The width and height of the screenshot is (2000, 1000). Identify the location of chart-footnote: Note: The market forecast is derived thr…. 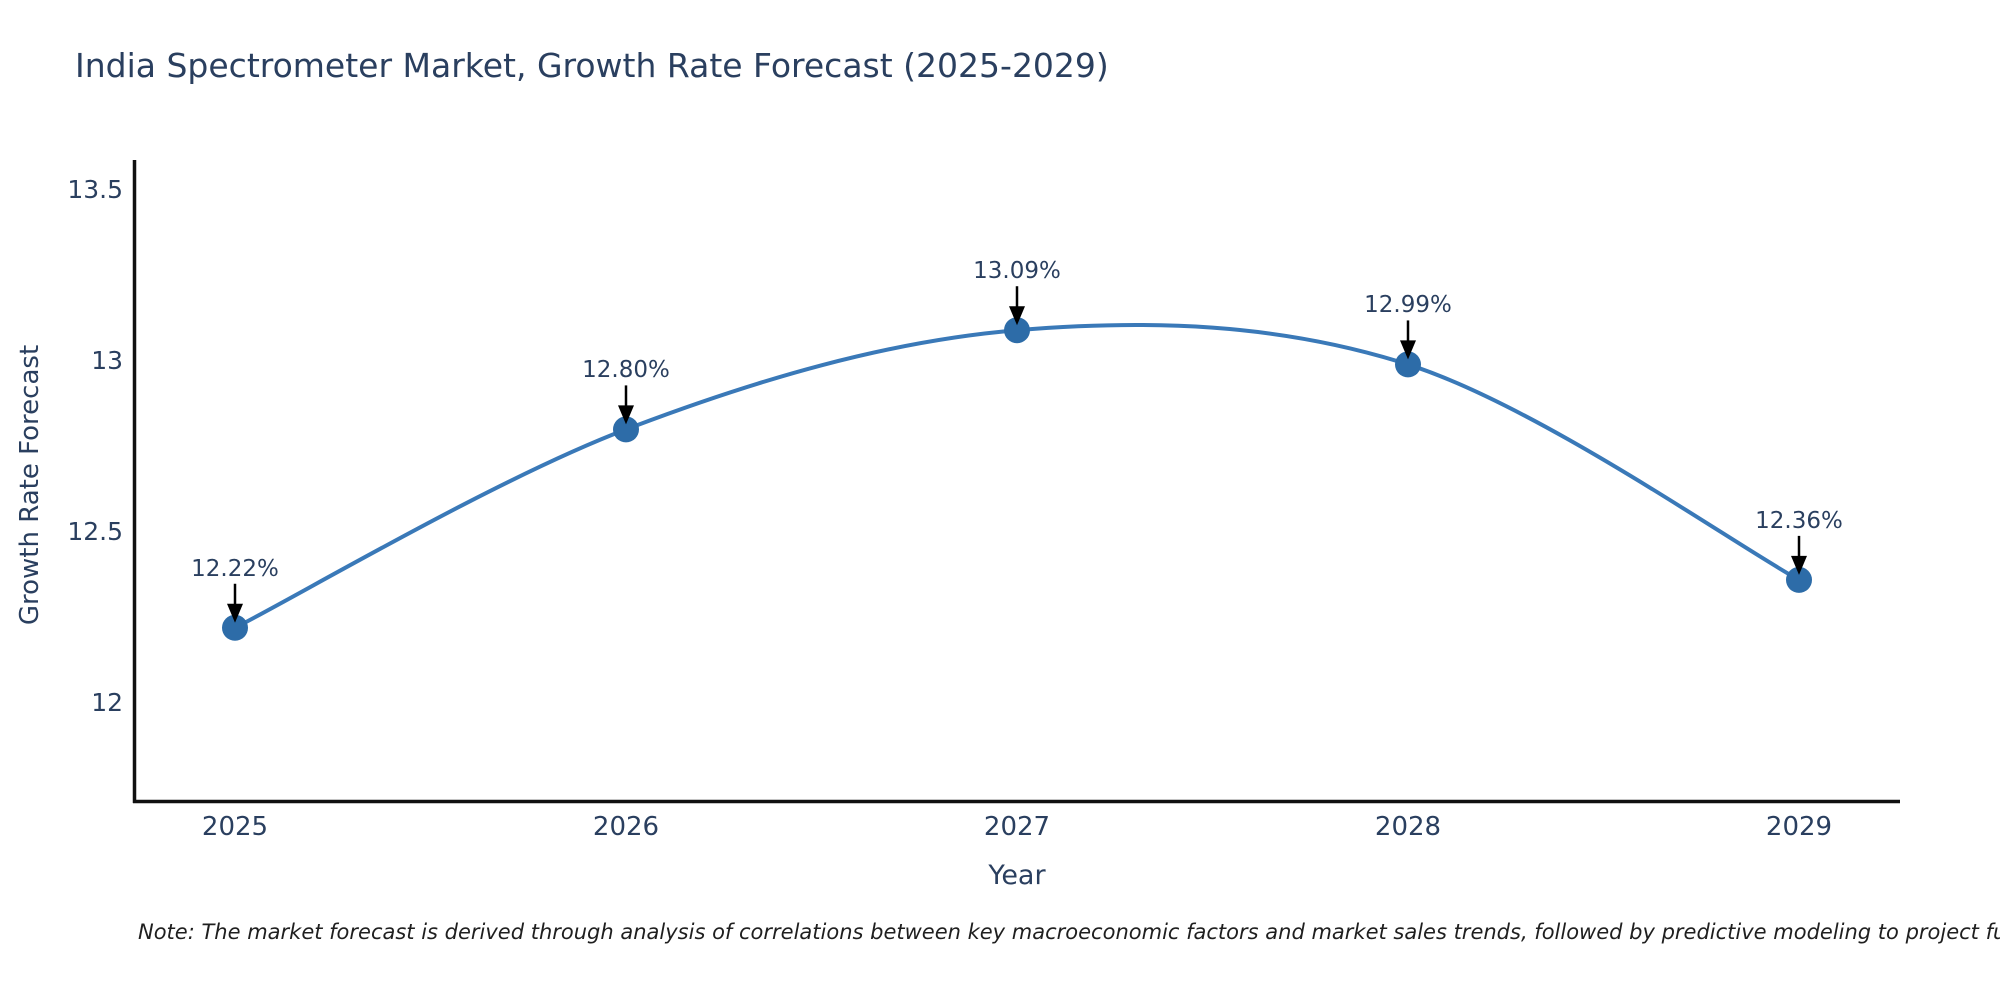
(1069, 932).